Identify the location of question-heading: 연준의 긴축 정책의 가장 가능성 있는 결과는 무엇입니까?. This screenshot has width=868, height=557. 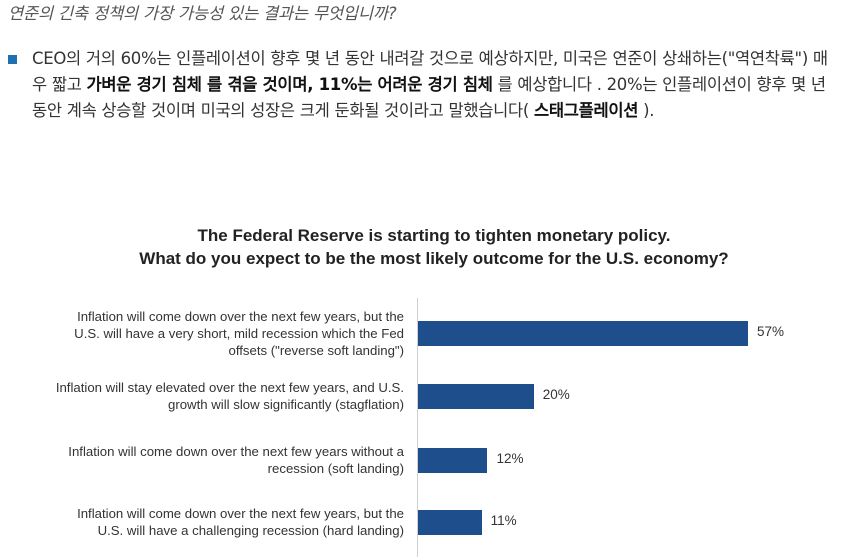
(202, 13).